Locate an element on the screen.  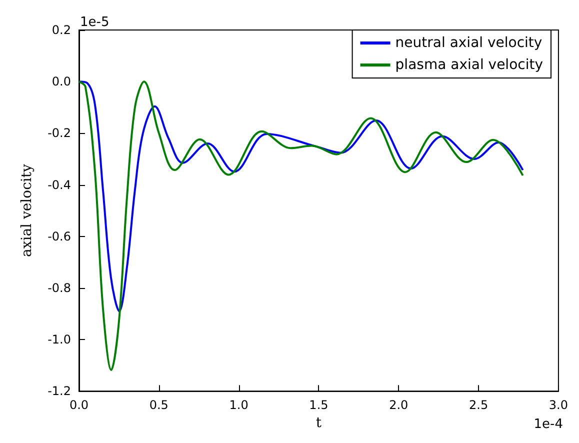
x-tick-label: 0.5 is located at coordinates (158, 405).